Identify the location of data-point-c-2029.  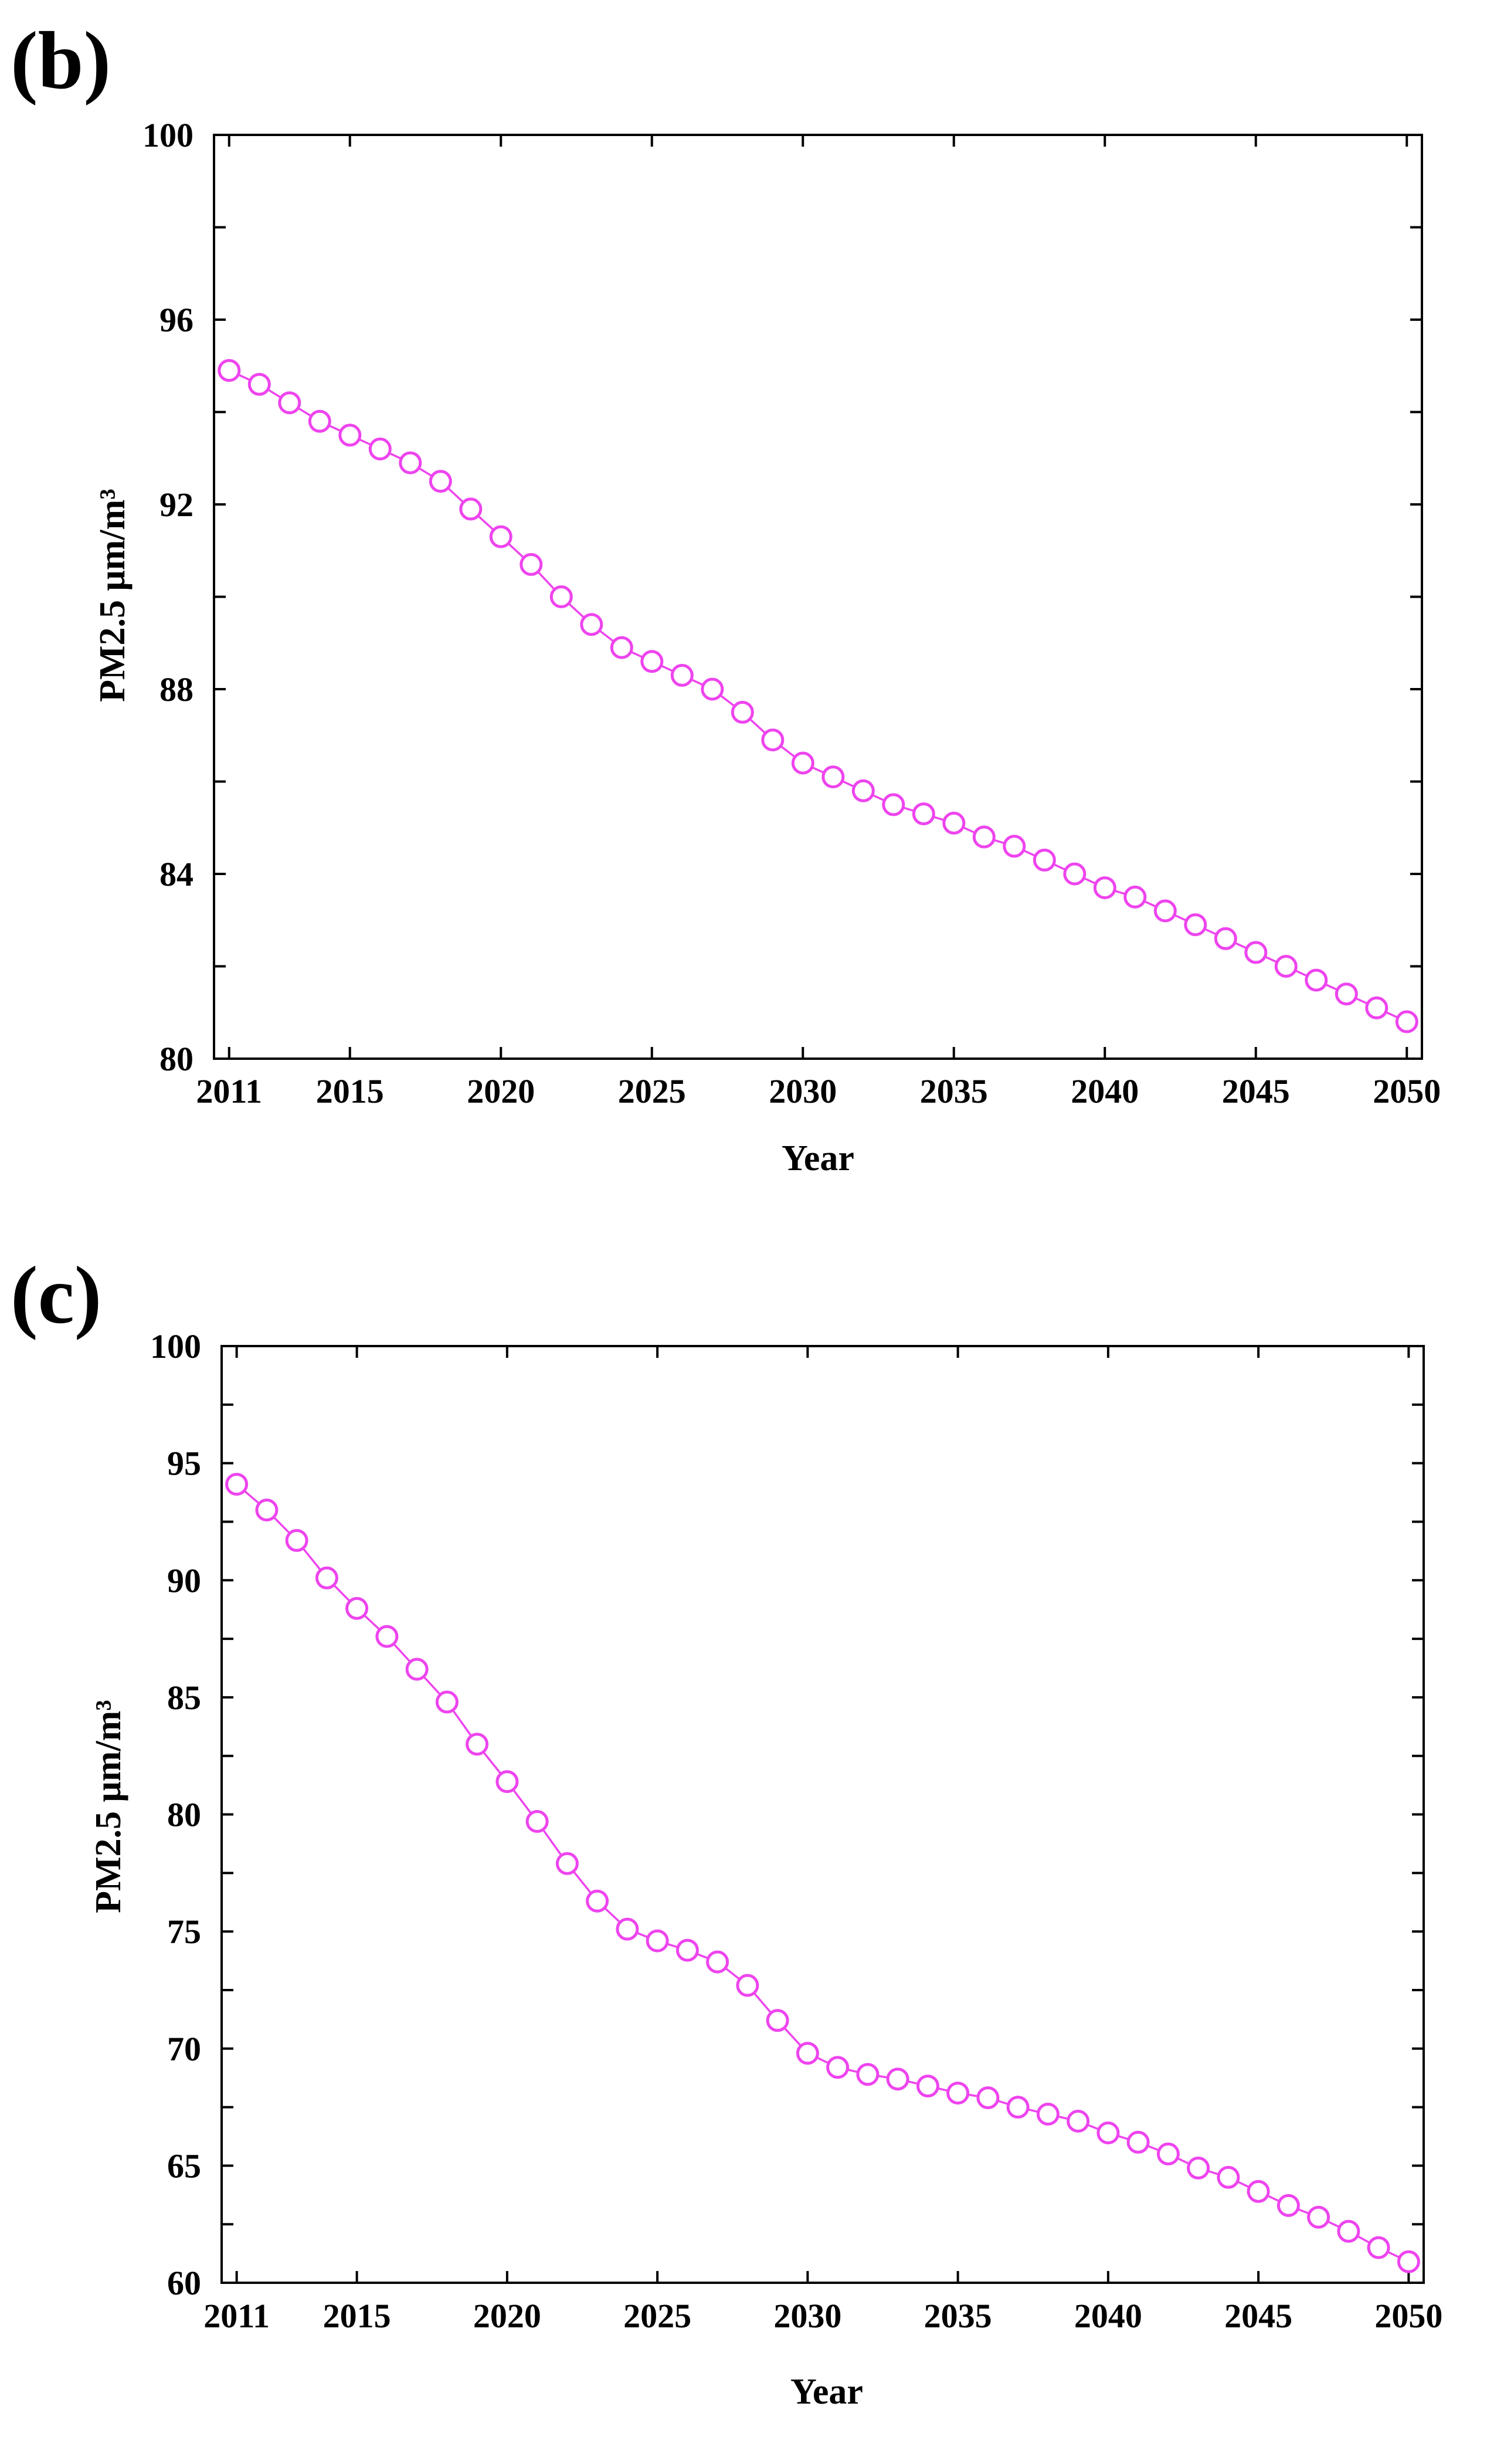
(777, 2020).